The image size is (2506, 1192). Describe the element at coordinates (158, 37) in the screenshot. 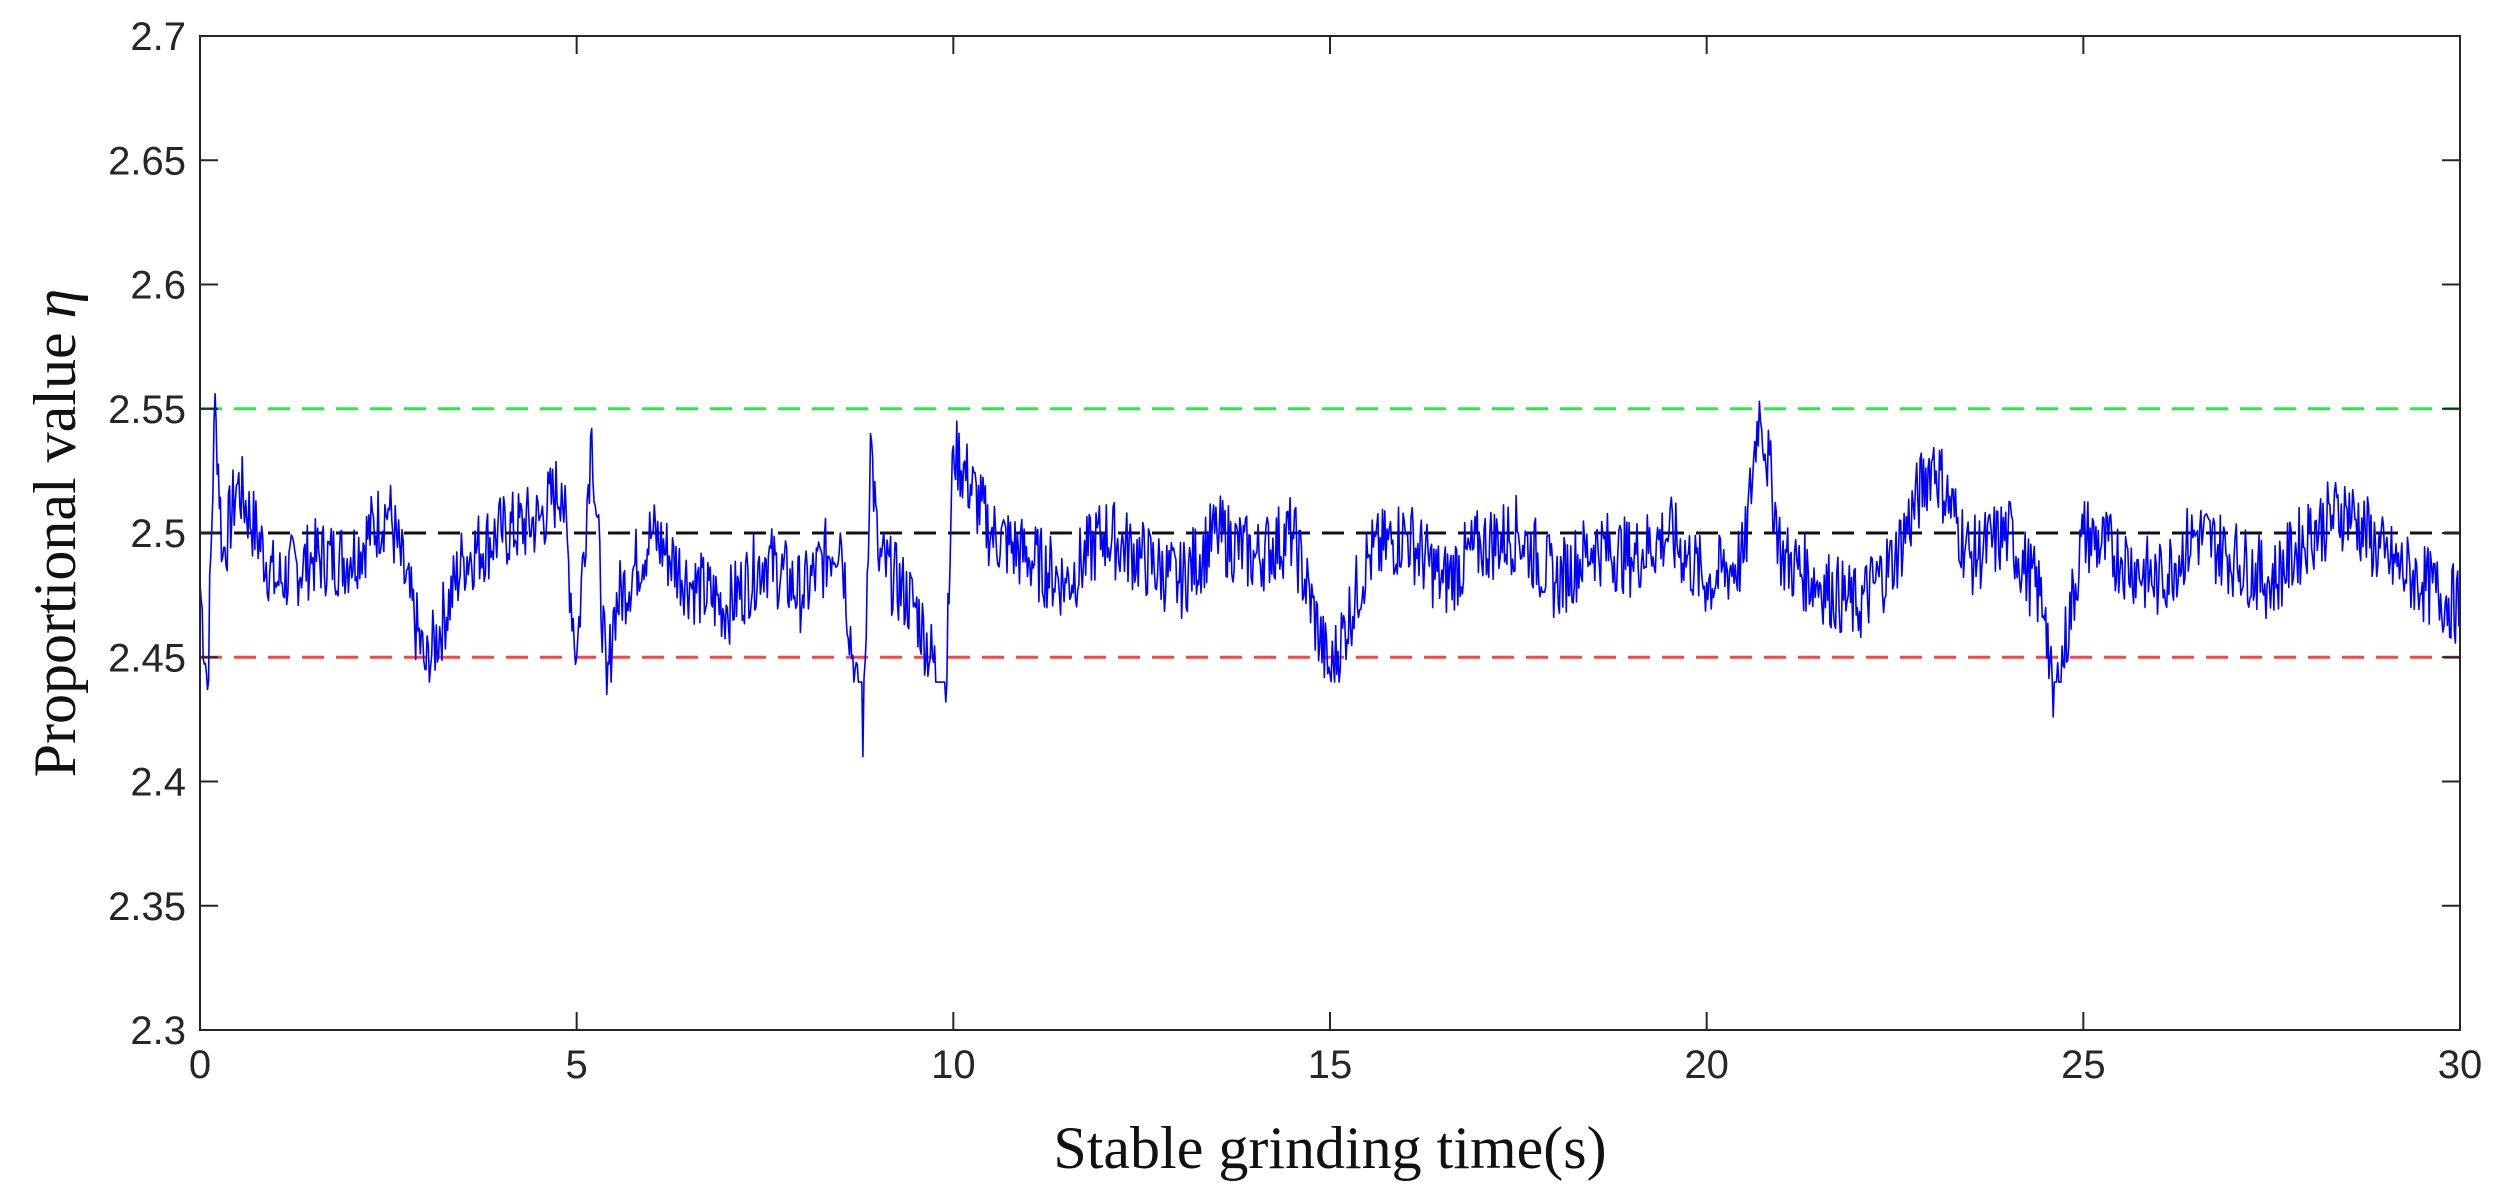

I see `y-tick-label: 2.7` at that location.